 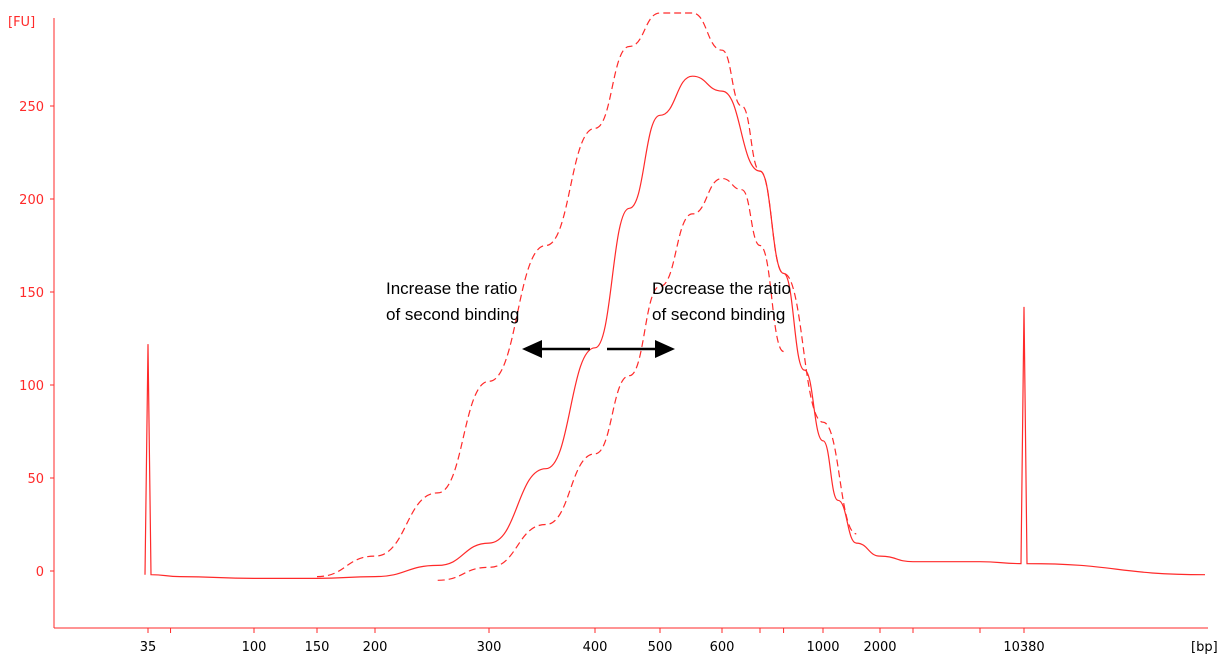 What do you see at coordinates (31, 107) in the screenshot?
I see `y-tick-label: 250` at bounding box center [31, 107].